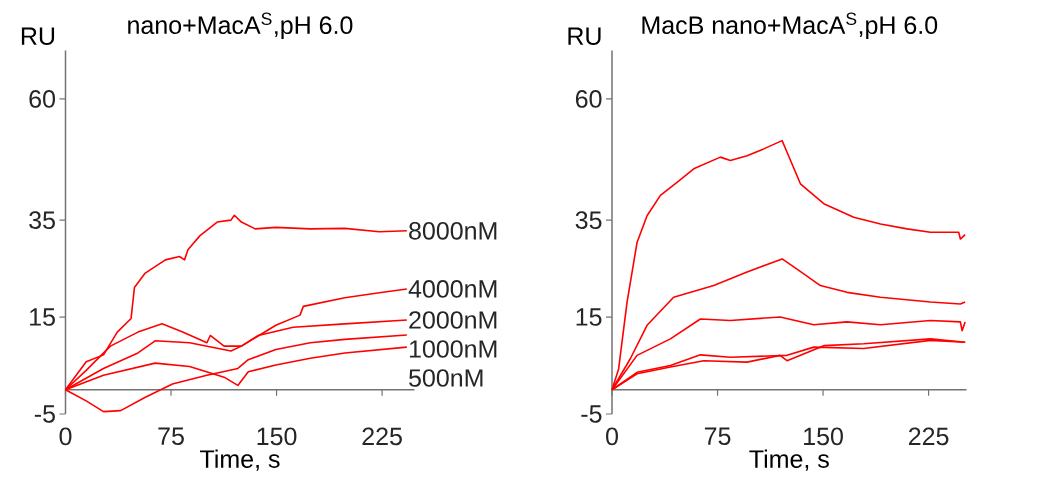  Describe the element at coordinates (453, 230) in the screenshot. I see `series-label: 8000nM` at that location.